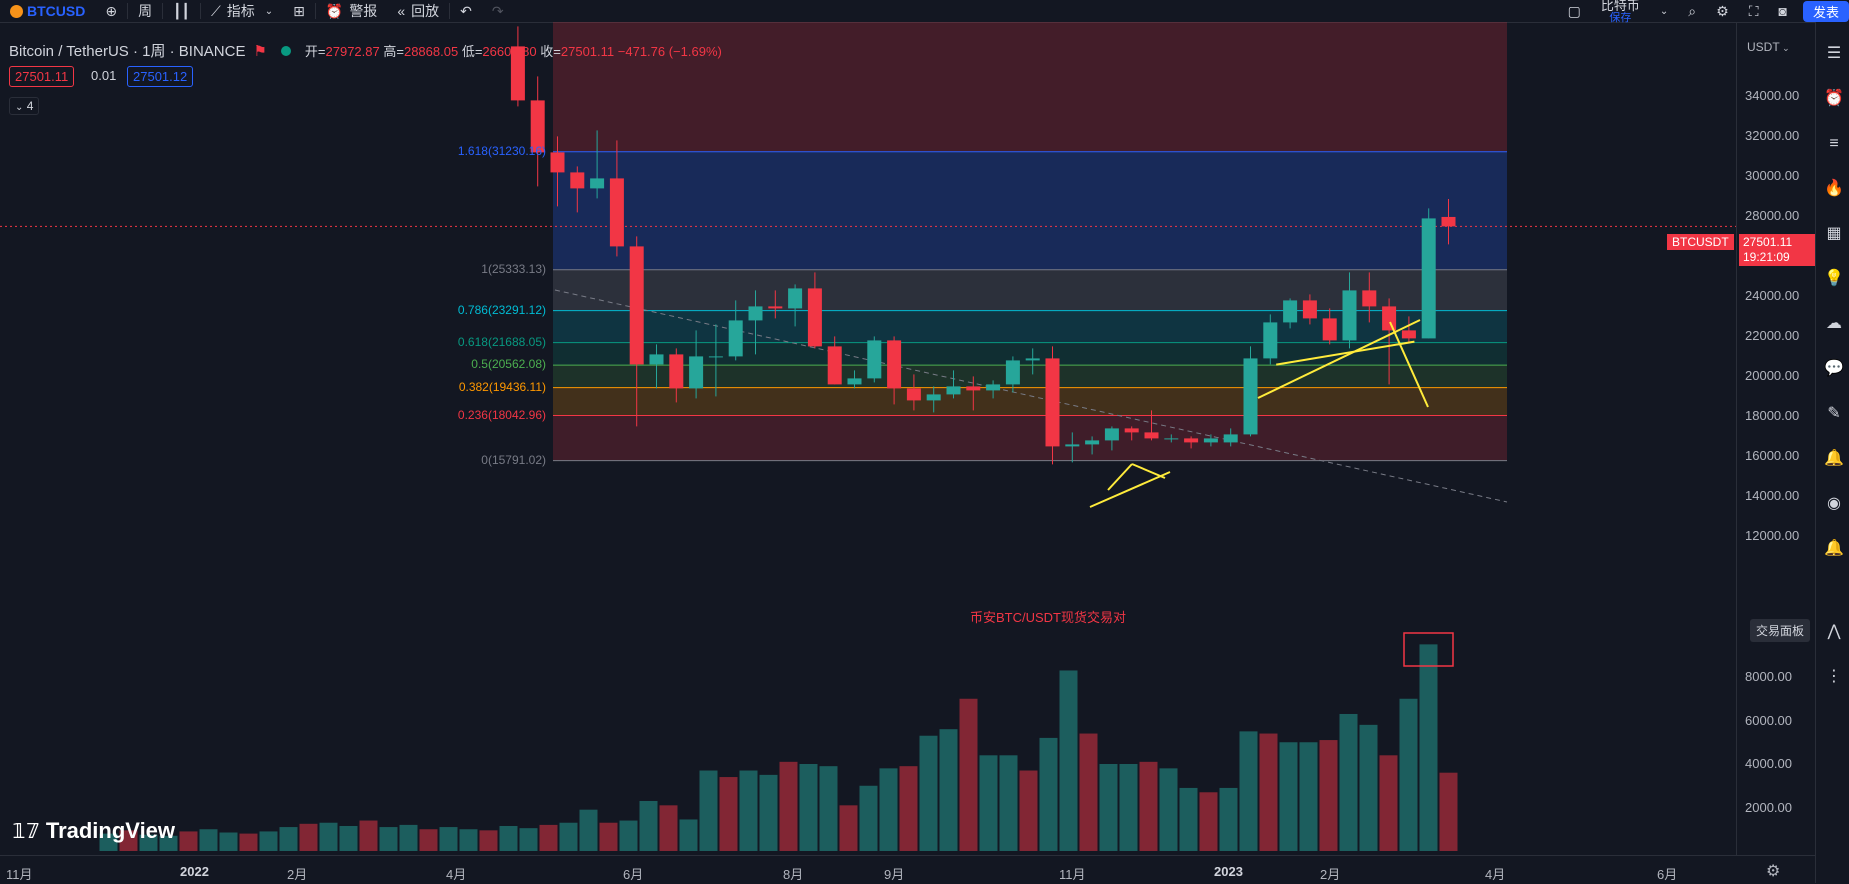 Image resolution: width=1849 pixels, height=884 pixels. Describe the element at coordinates (894, 874) in the screenshot. I see `time-tick-label: 9月` at that location.